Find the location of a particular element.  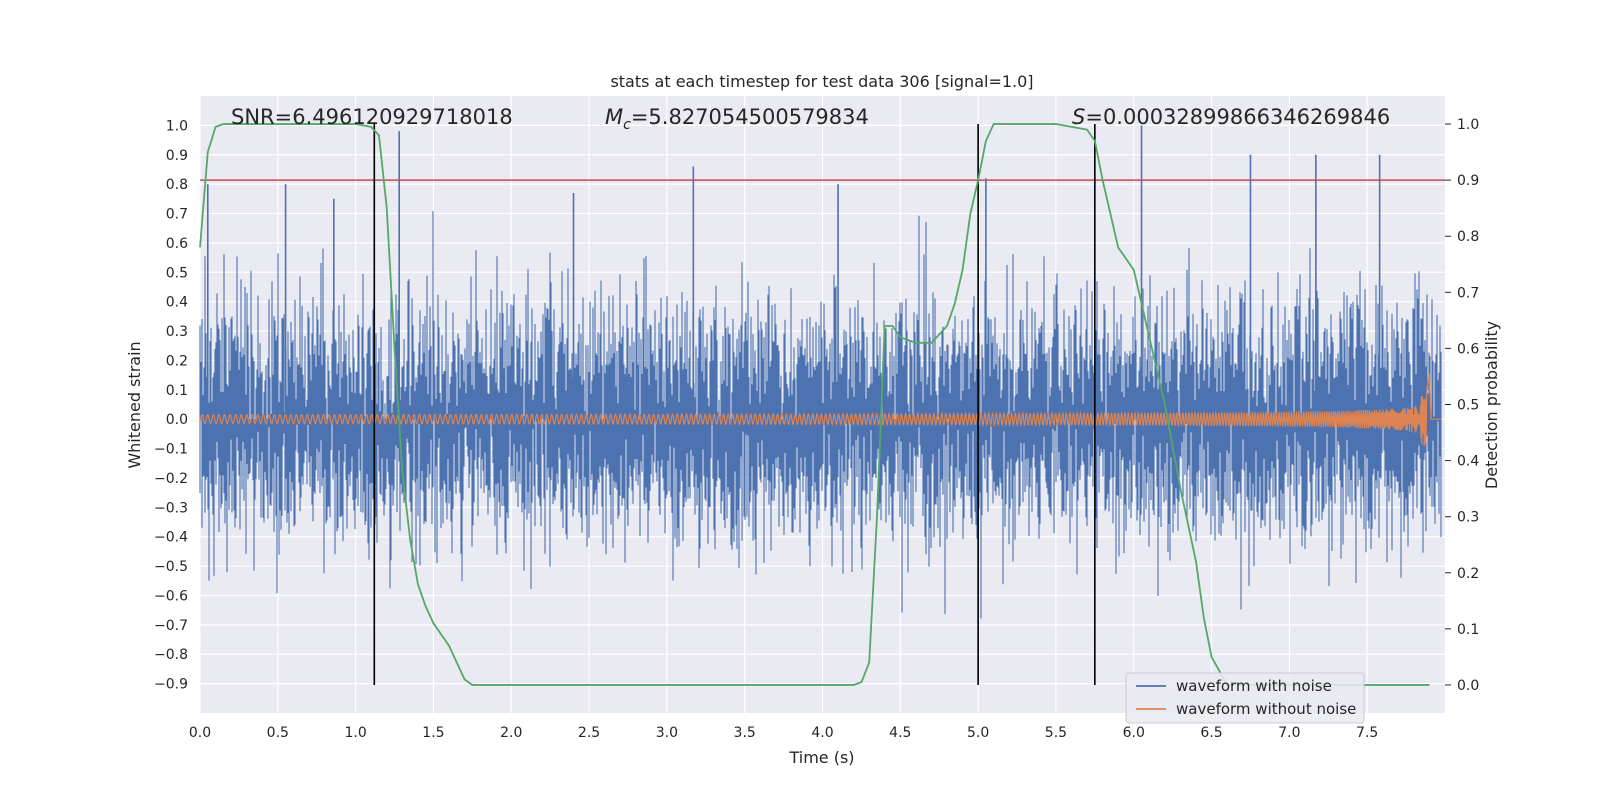

x-tick-label: 2.5 is located at coordinates (589, 733).